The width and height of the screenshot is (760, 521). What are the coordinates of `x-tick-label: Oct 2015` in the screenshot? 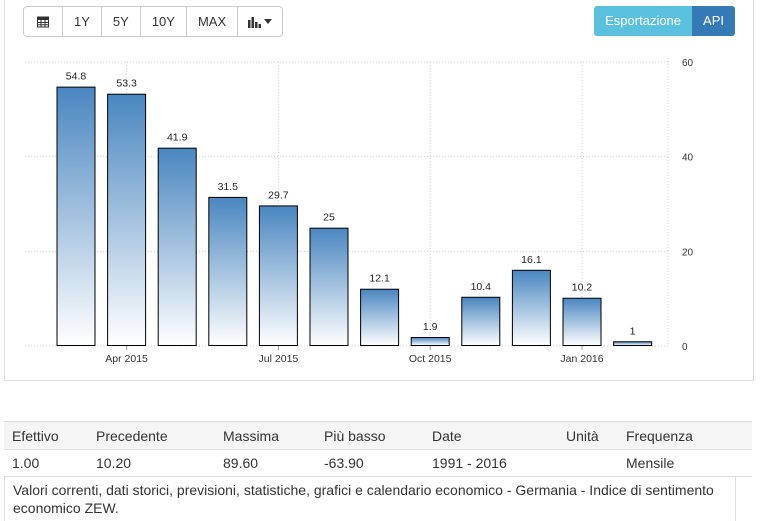 It's located at (430, 359).